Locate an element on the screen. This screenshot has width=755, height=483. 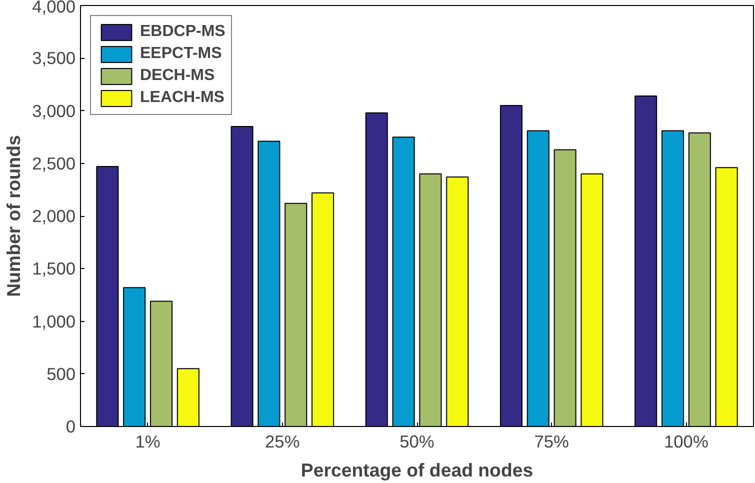
y-tick-label: 4,000 is located at coordinates (54, 8).